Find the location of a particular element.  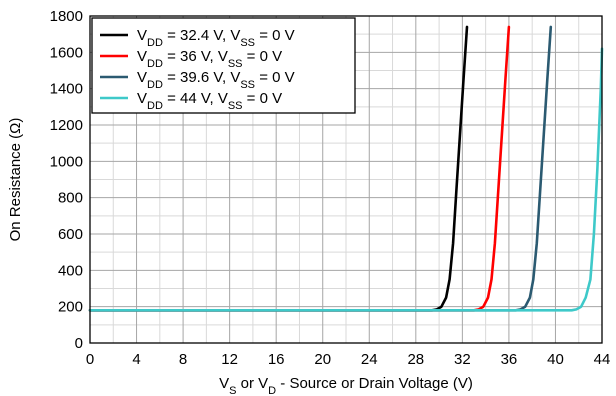

x-tick-labels: 0 4 8 12 16 20 24 28 32 36 40 44 is located at coordinates (348, 359).